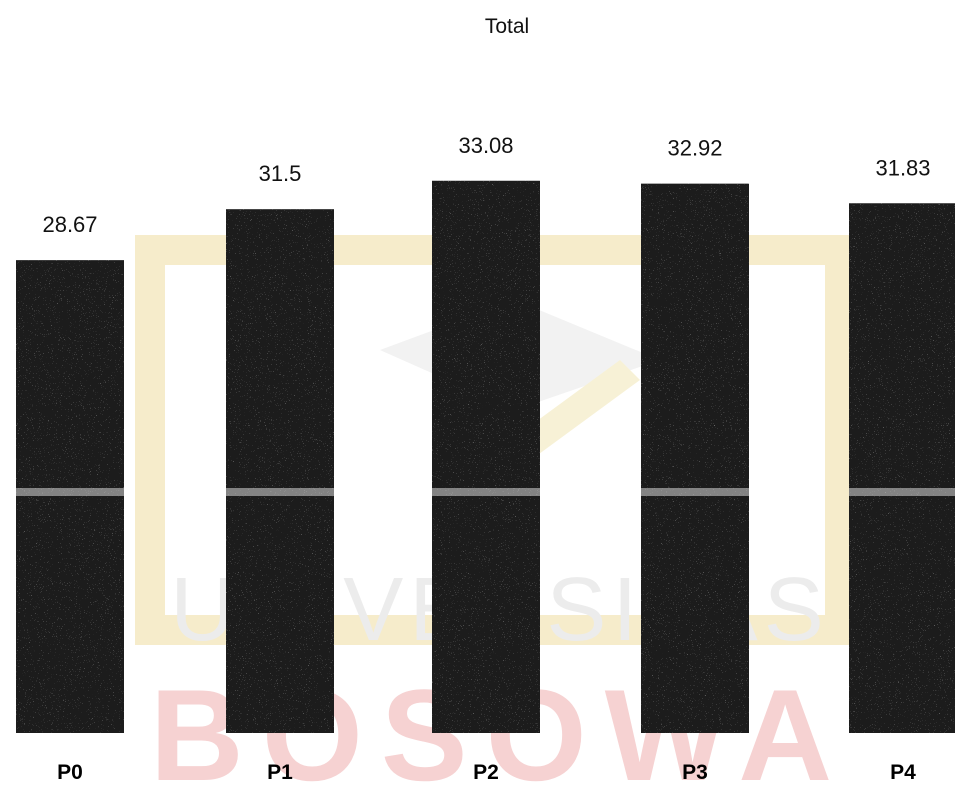 The width and height of the screenshot is (955, 787). What do you see at coordinates (695, 772) in the screenshot?
I see `category-label-p3: P3` at bounding box center [695, 772].